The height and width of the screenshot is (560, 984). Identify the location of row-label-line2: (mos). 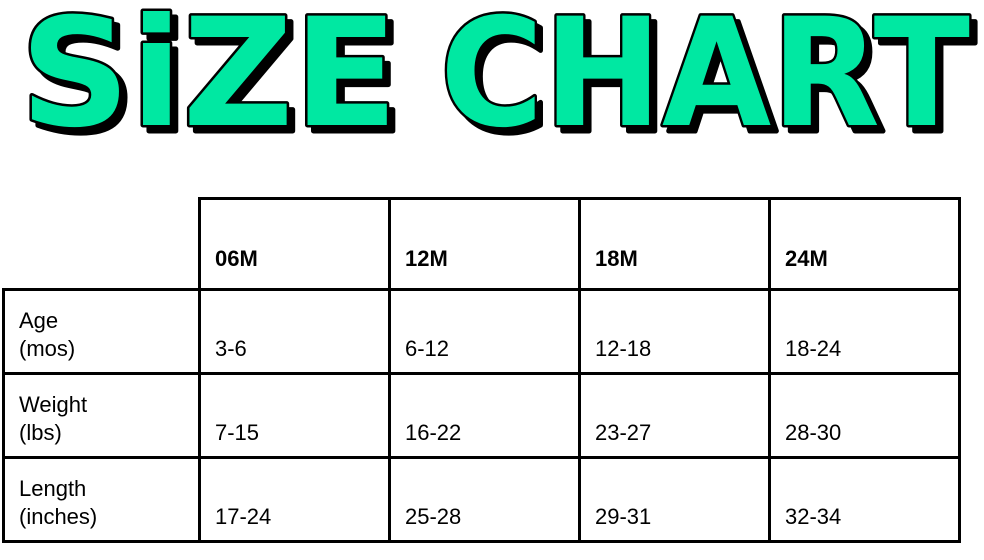
(47, 348).